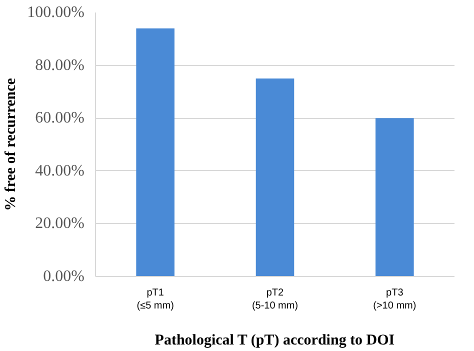 Image resolution: width=474 pixels, height=351 pixels. I want to click on x-tick-label: pT2 (5-10 mm), so click(275, 300).